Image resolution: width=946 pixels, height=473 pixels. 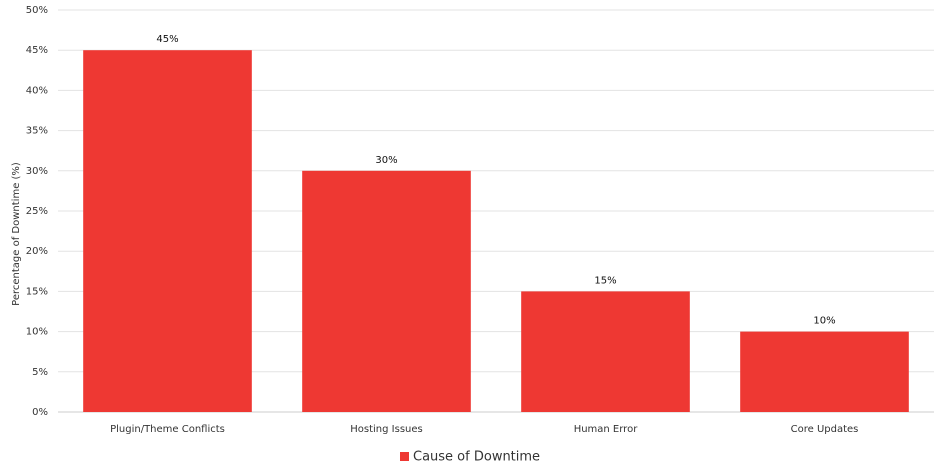 What do you see at coordinates (40, 412) in the screenshot?
I see `y-tick-label: 0%` at bounding box center [40, 412].